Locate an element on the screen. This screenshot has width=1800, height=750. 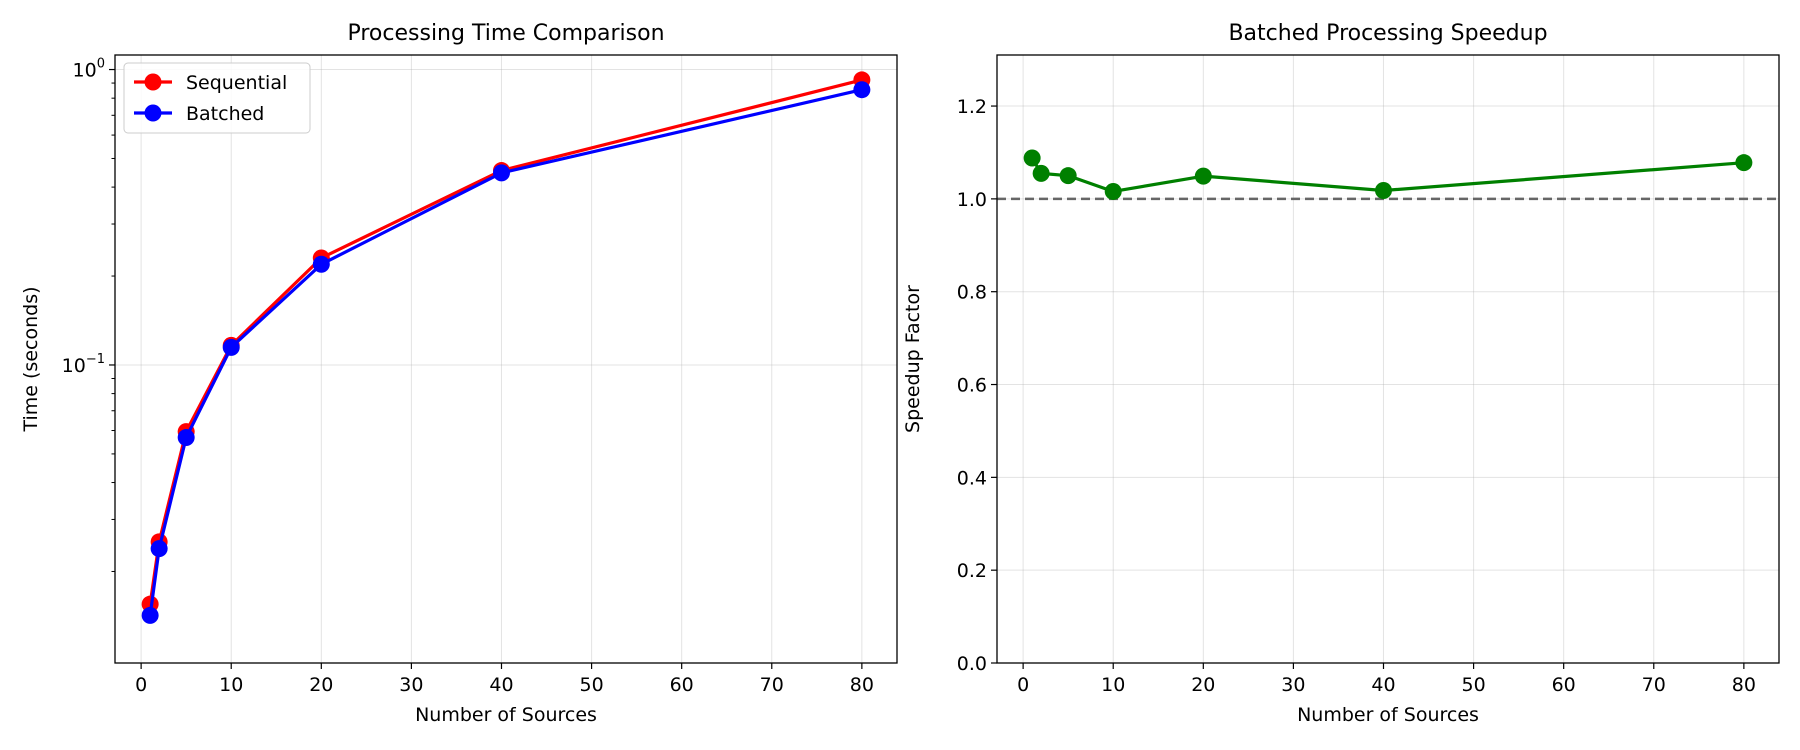
chart-title: Batched Processing Speedup is located at coordinates (1387, 33).